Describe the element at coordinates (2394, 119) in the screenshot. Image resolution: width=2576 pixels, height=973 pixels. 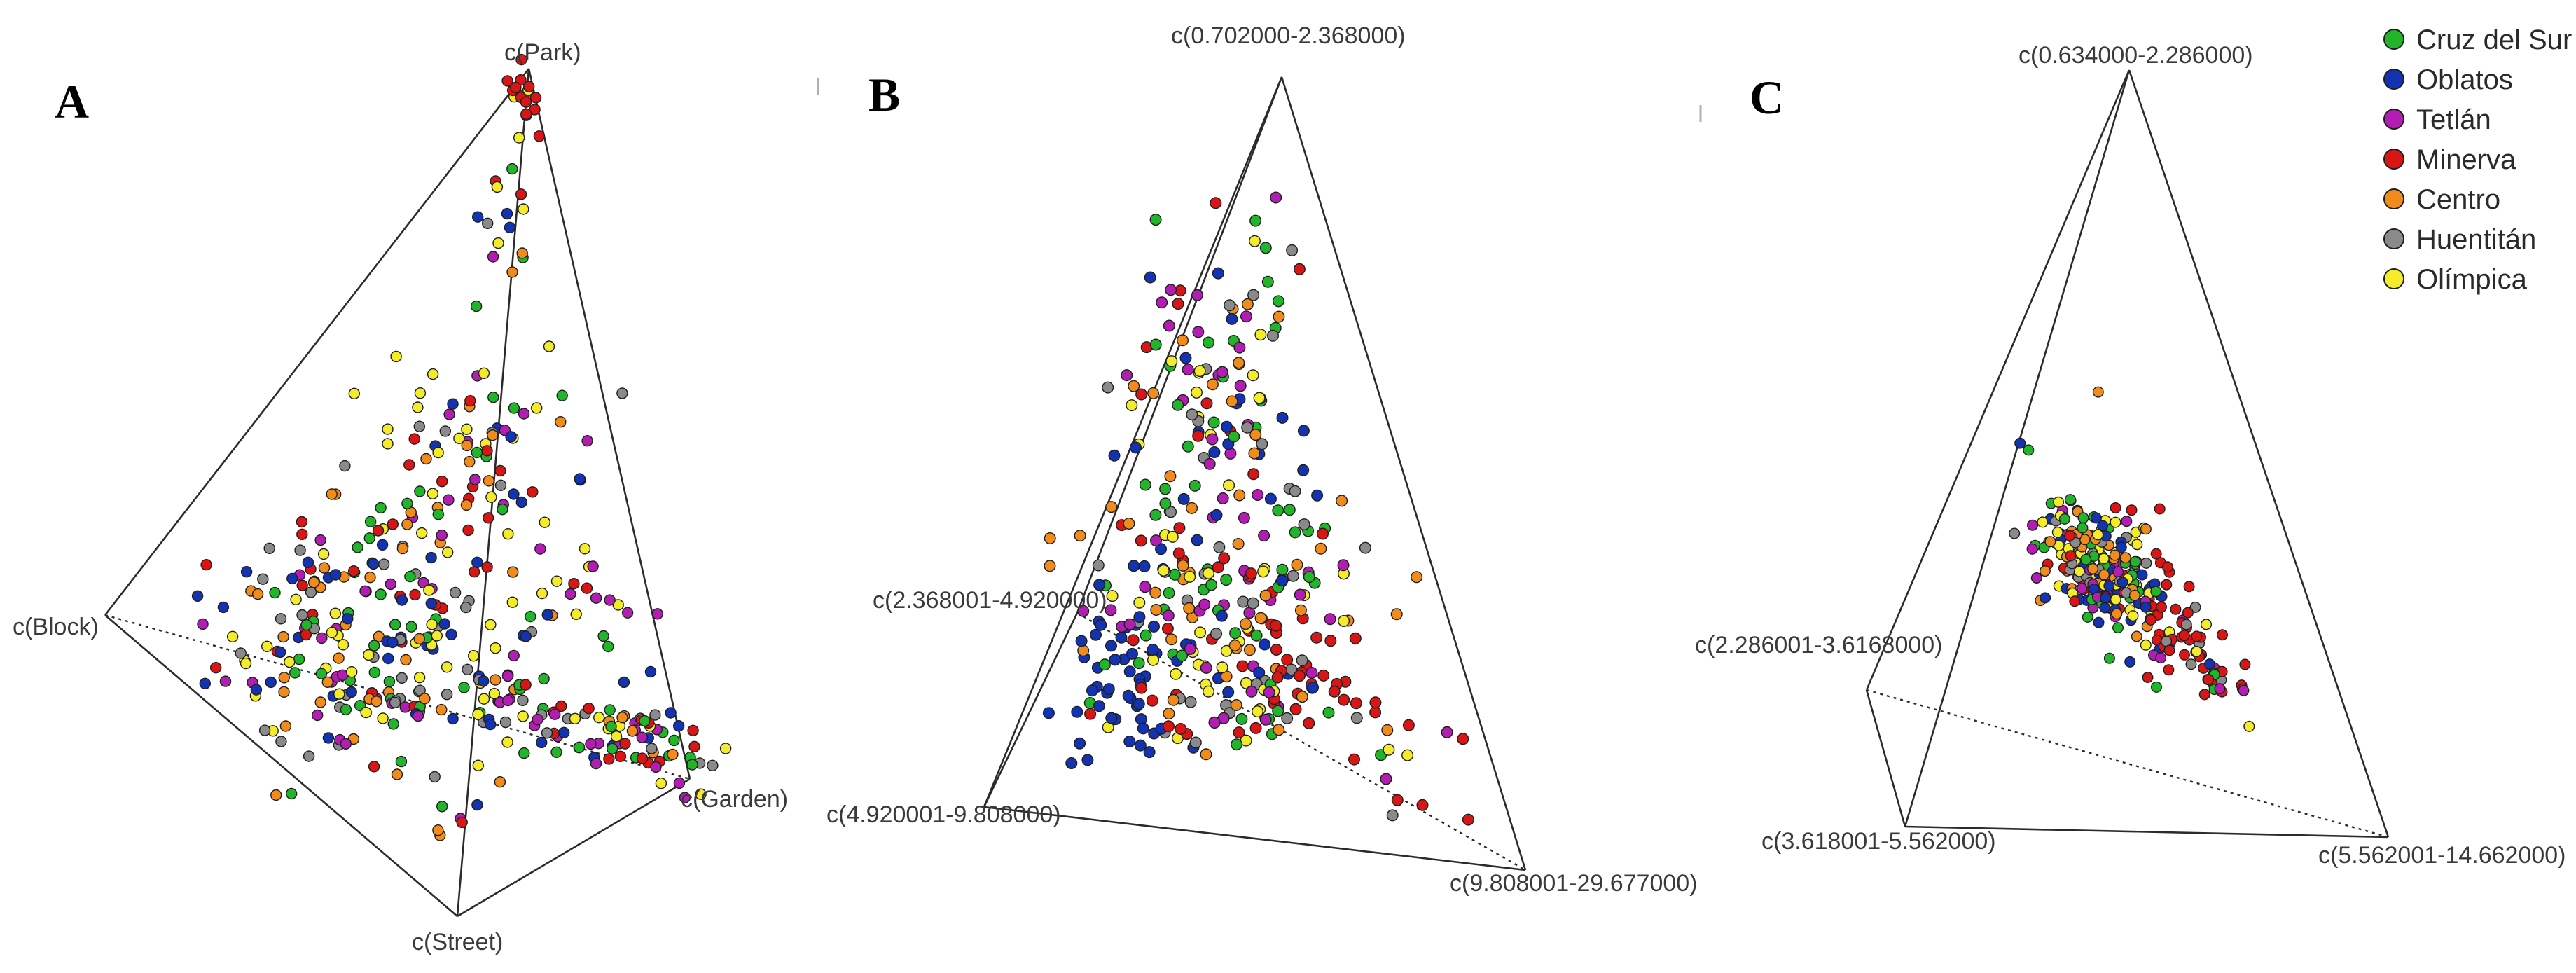
I see `legend-marker` at that location.